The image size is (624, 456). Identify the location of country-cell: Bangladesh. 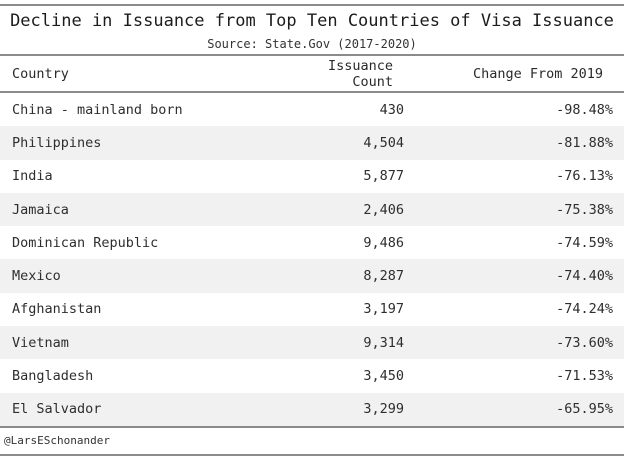
(53, 376).